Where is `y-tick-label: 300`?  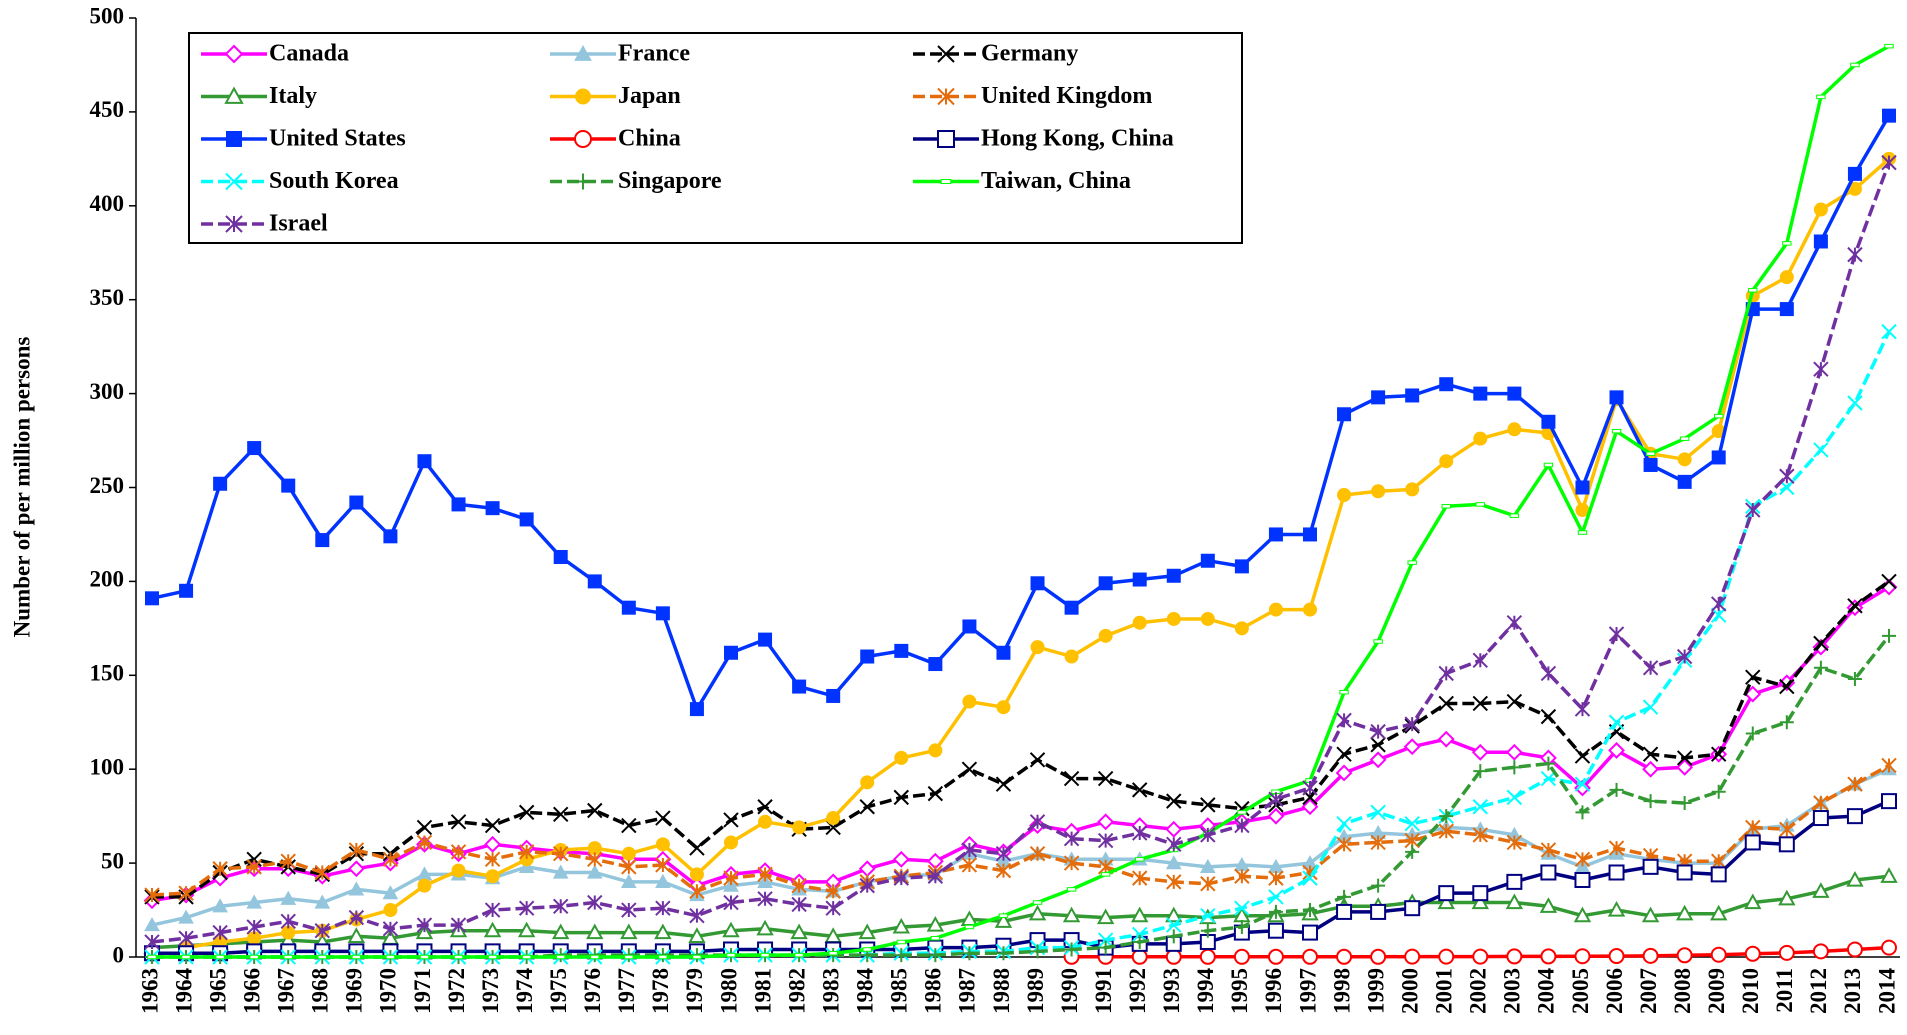
y-tick-label: 300 is located at coordinates (107, 391).